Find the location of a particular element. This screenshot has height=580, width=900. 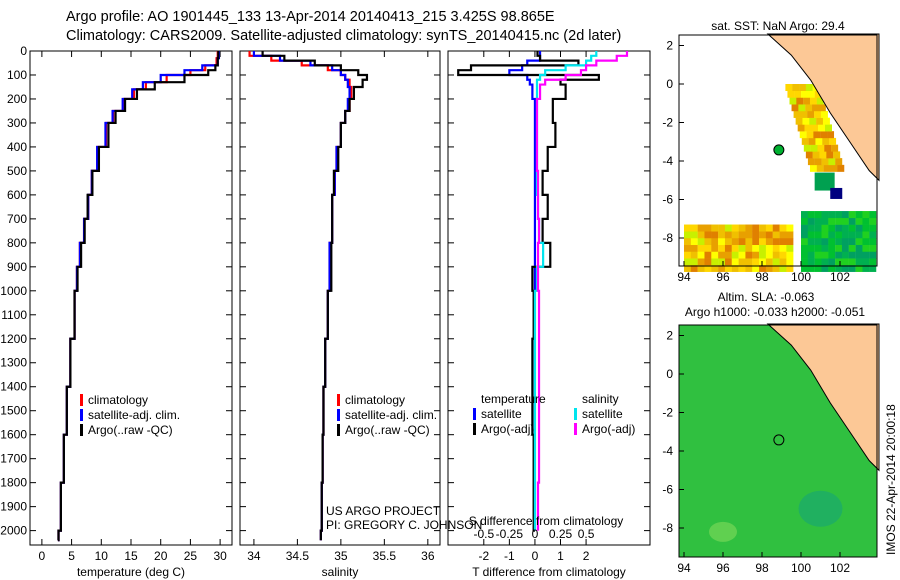

series-line-t-argo-adj- is located at coordinates (528, 291).